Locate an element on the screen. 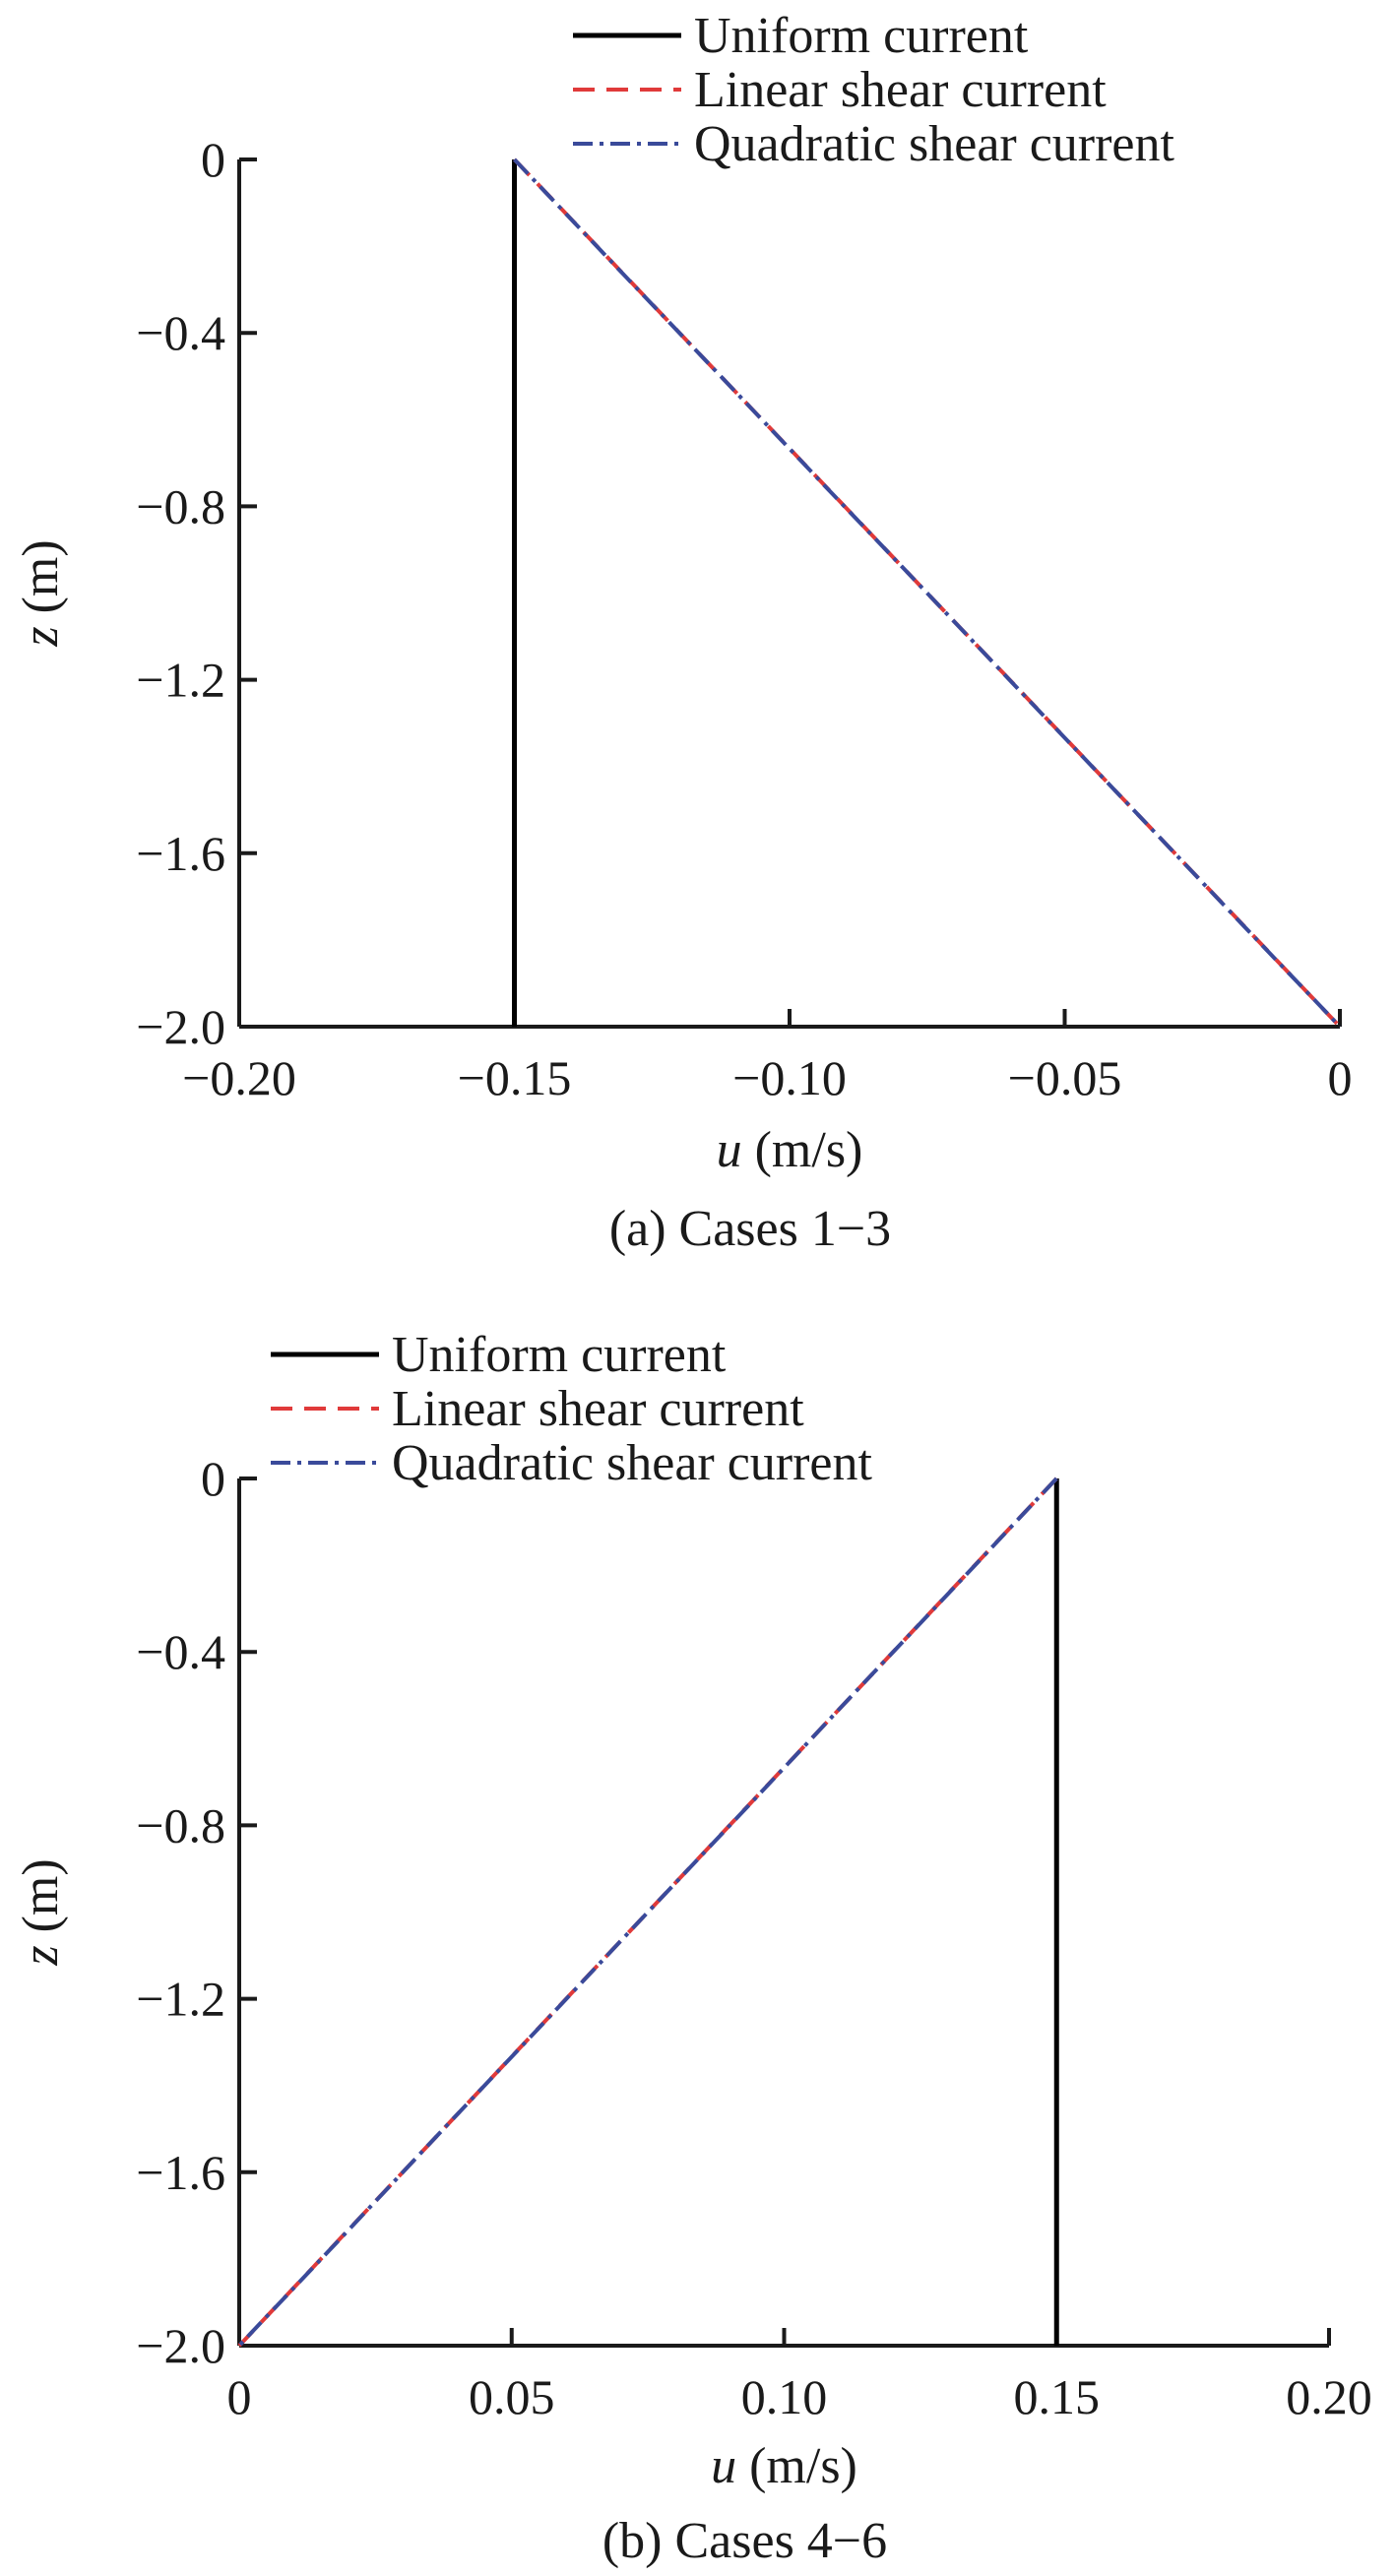 The height and width of the screenshot is (2576, 1395). panel-caption: (a) Cases 1−3 is located at coordinates (750, 1229).